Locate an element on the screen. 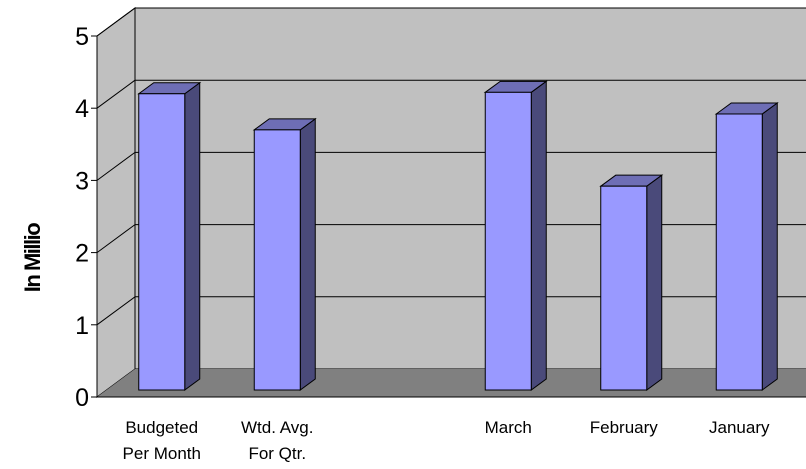 This screenshot has width=806, height=469. floor is located at coordinates (451, 383).